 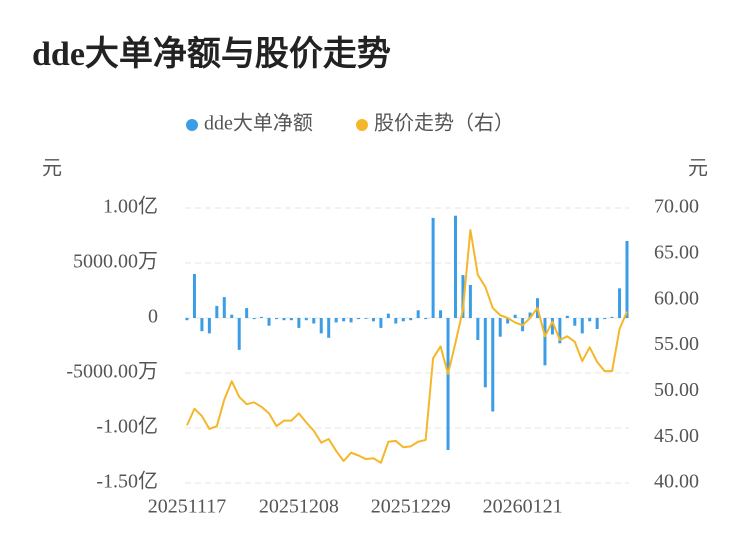 I want to click on y-unit: 元, so click(x=52, y=169).